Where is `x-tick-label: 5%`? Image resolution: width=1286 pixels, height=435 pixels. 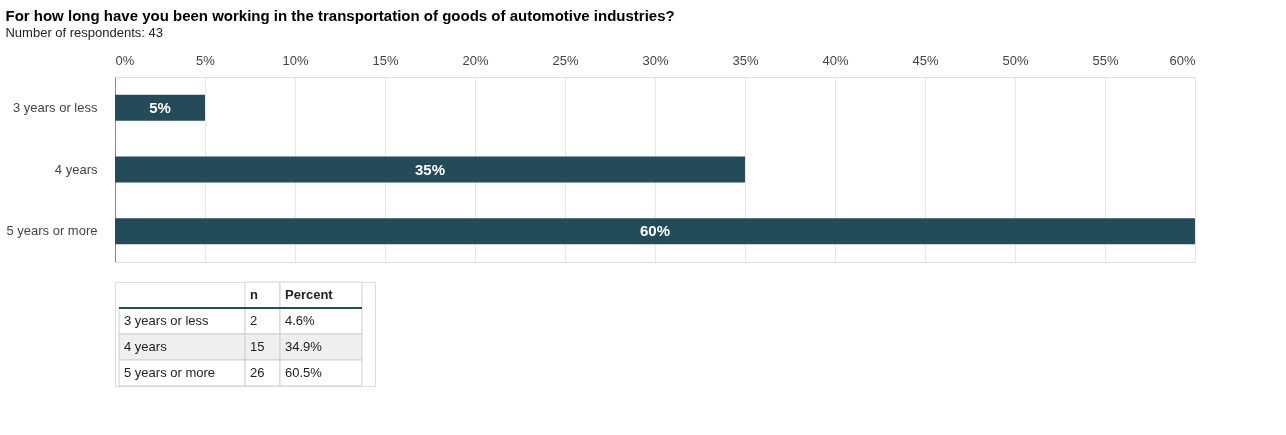 x-tick-label: 5% is located at coordinates (206, 60).